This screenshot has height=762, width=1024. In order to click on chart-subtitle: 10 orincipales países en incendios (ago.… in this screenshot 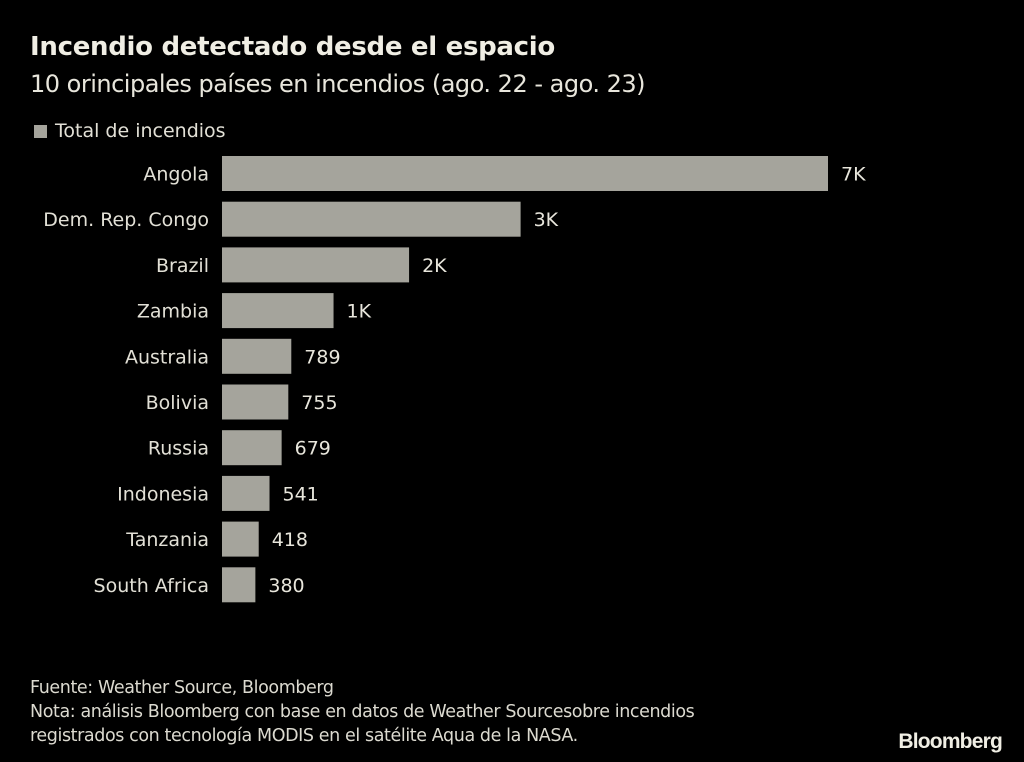, I will do `click(338, 84)`.